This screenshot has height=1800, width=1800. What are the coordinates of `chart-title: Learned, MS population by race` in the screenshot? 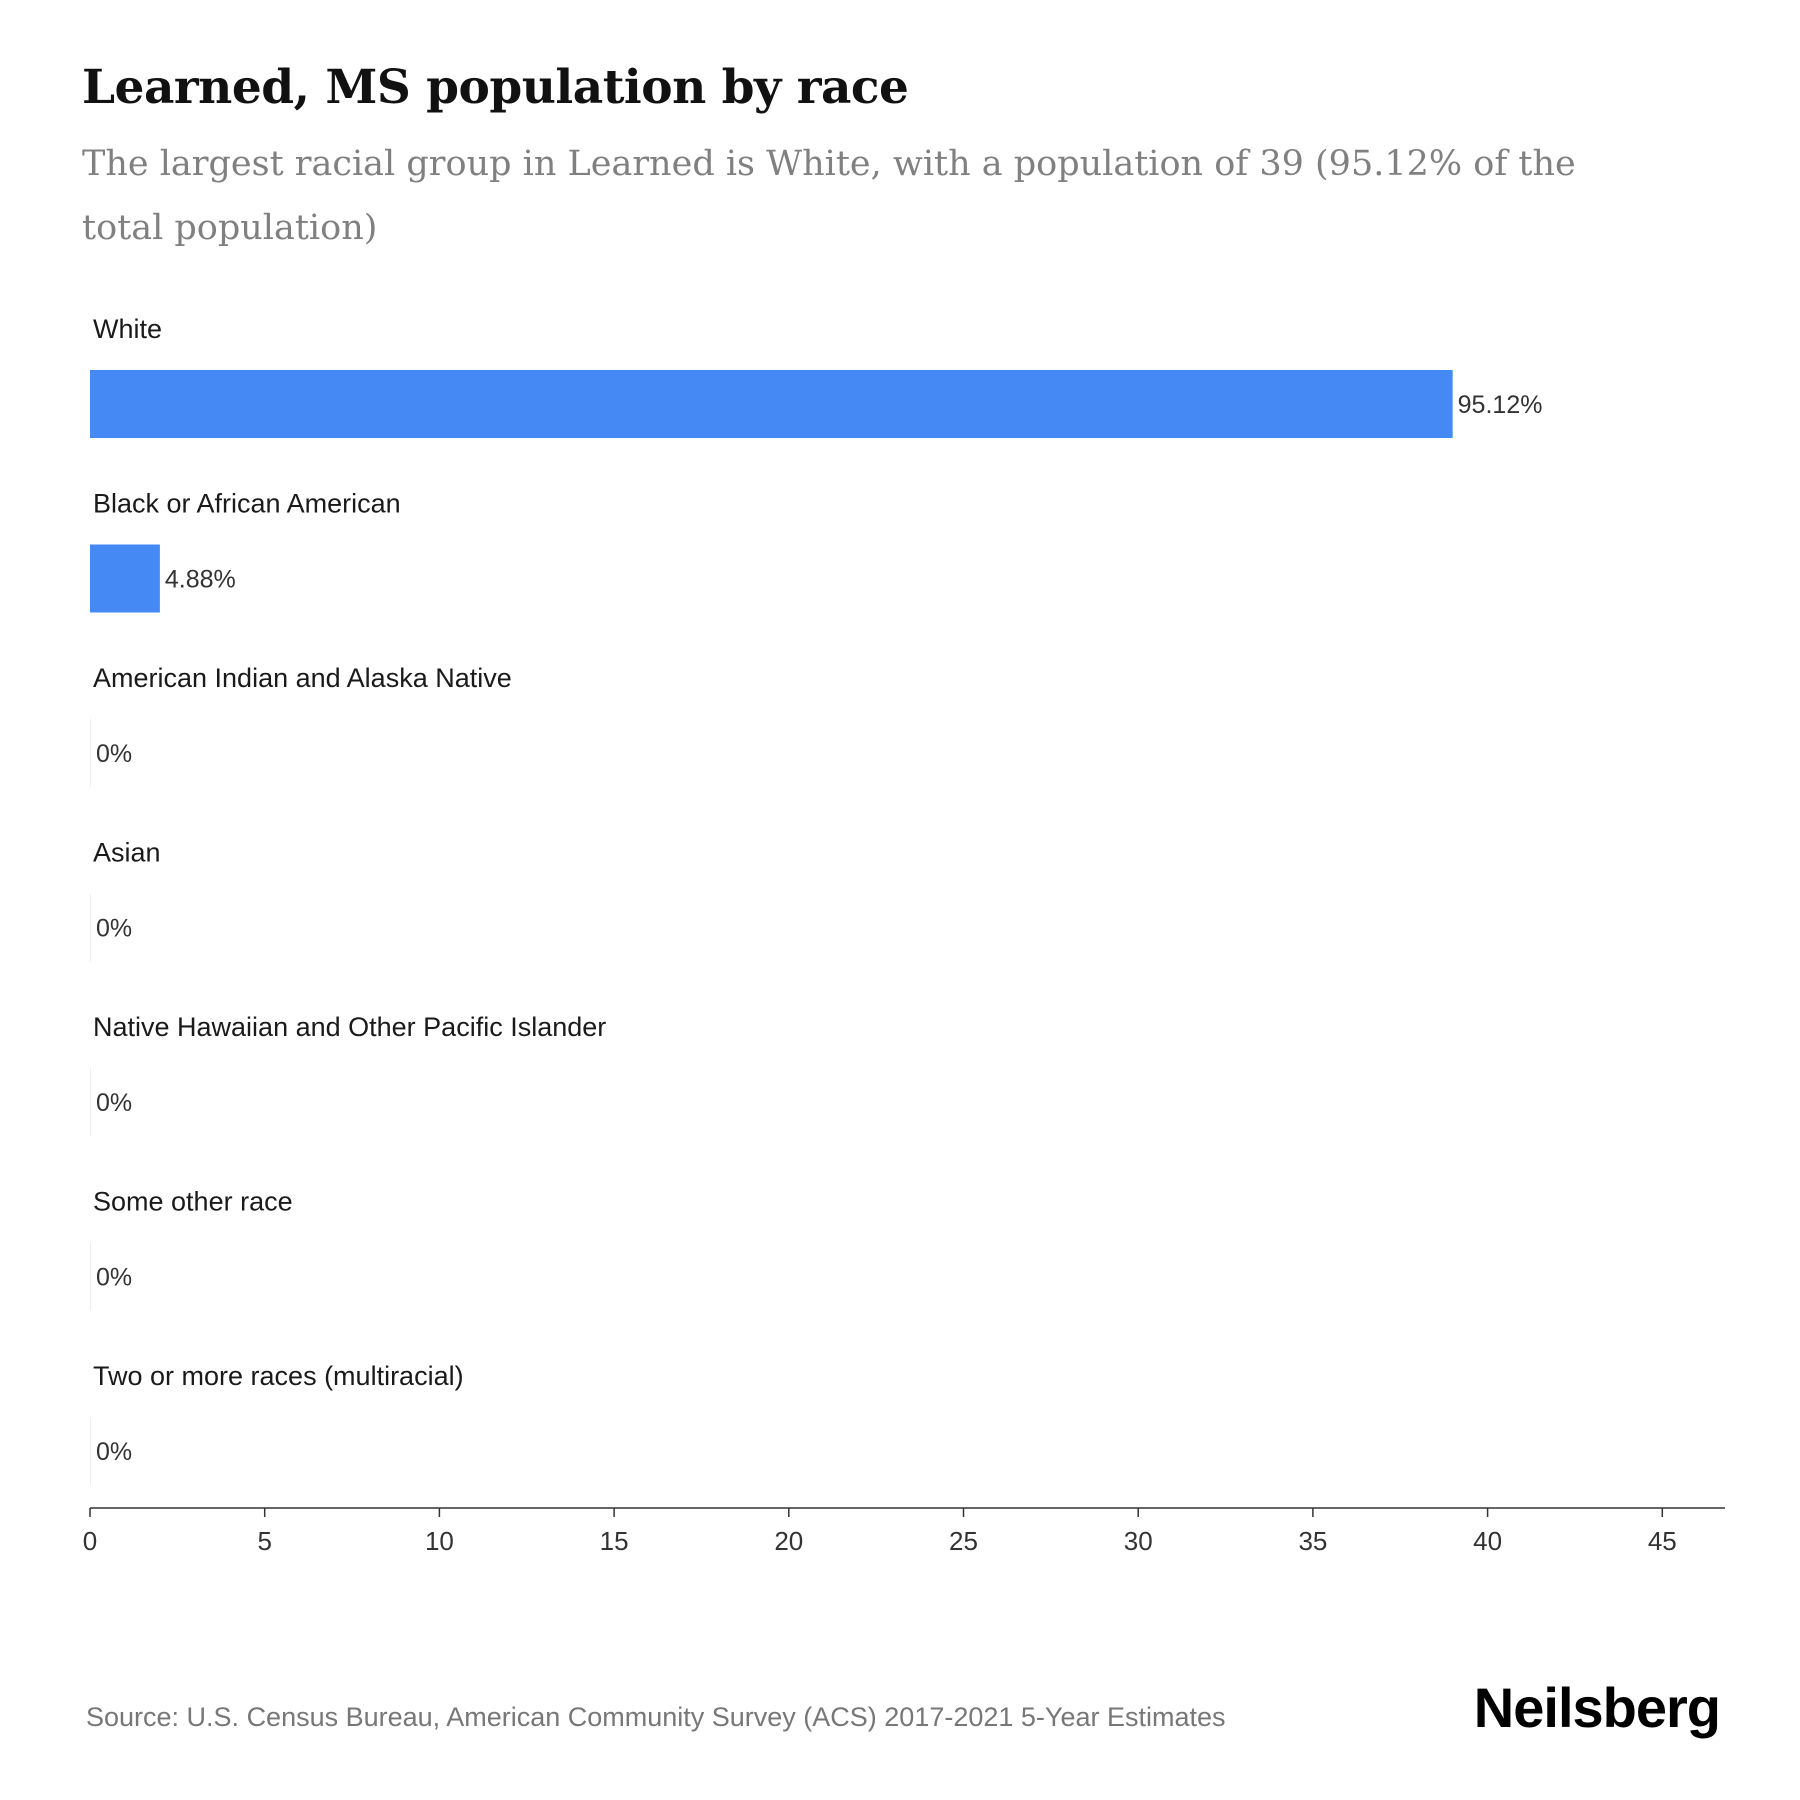 It's located at (495, 87).